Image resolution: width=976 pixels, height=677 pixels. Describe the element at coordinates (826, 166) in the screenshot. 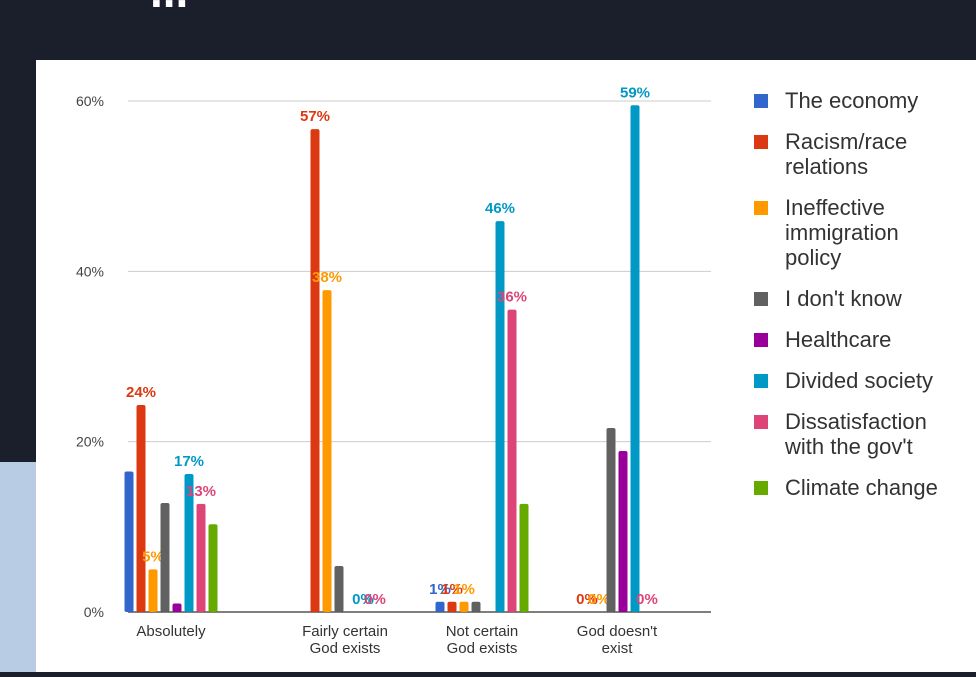

I see `legend-label: relations` at that location.